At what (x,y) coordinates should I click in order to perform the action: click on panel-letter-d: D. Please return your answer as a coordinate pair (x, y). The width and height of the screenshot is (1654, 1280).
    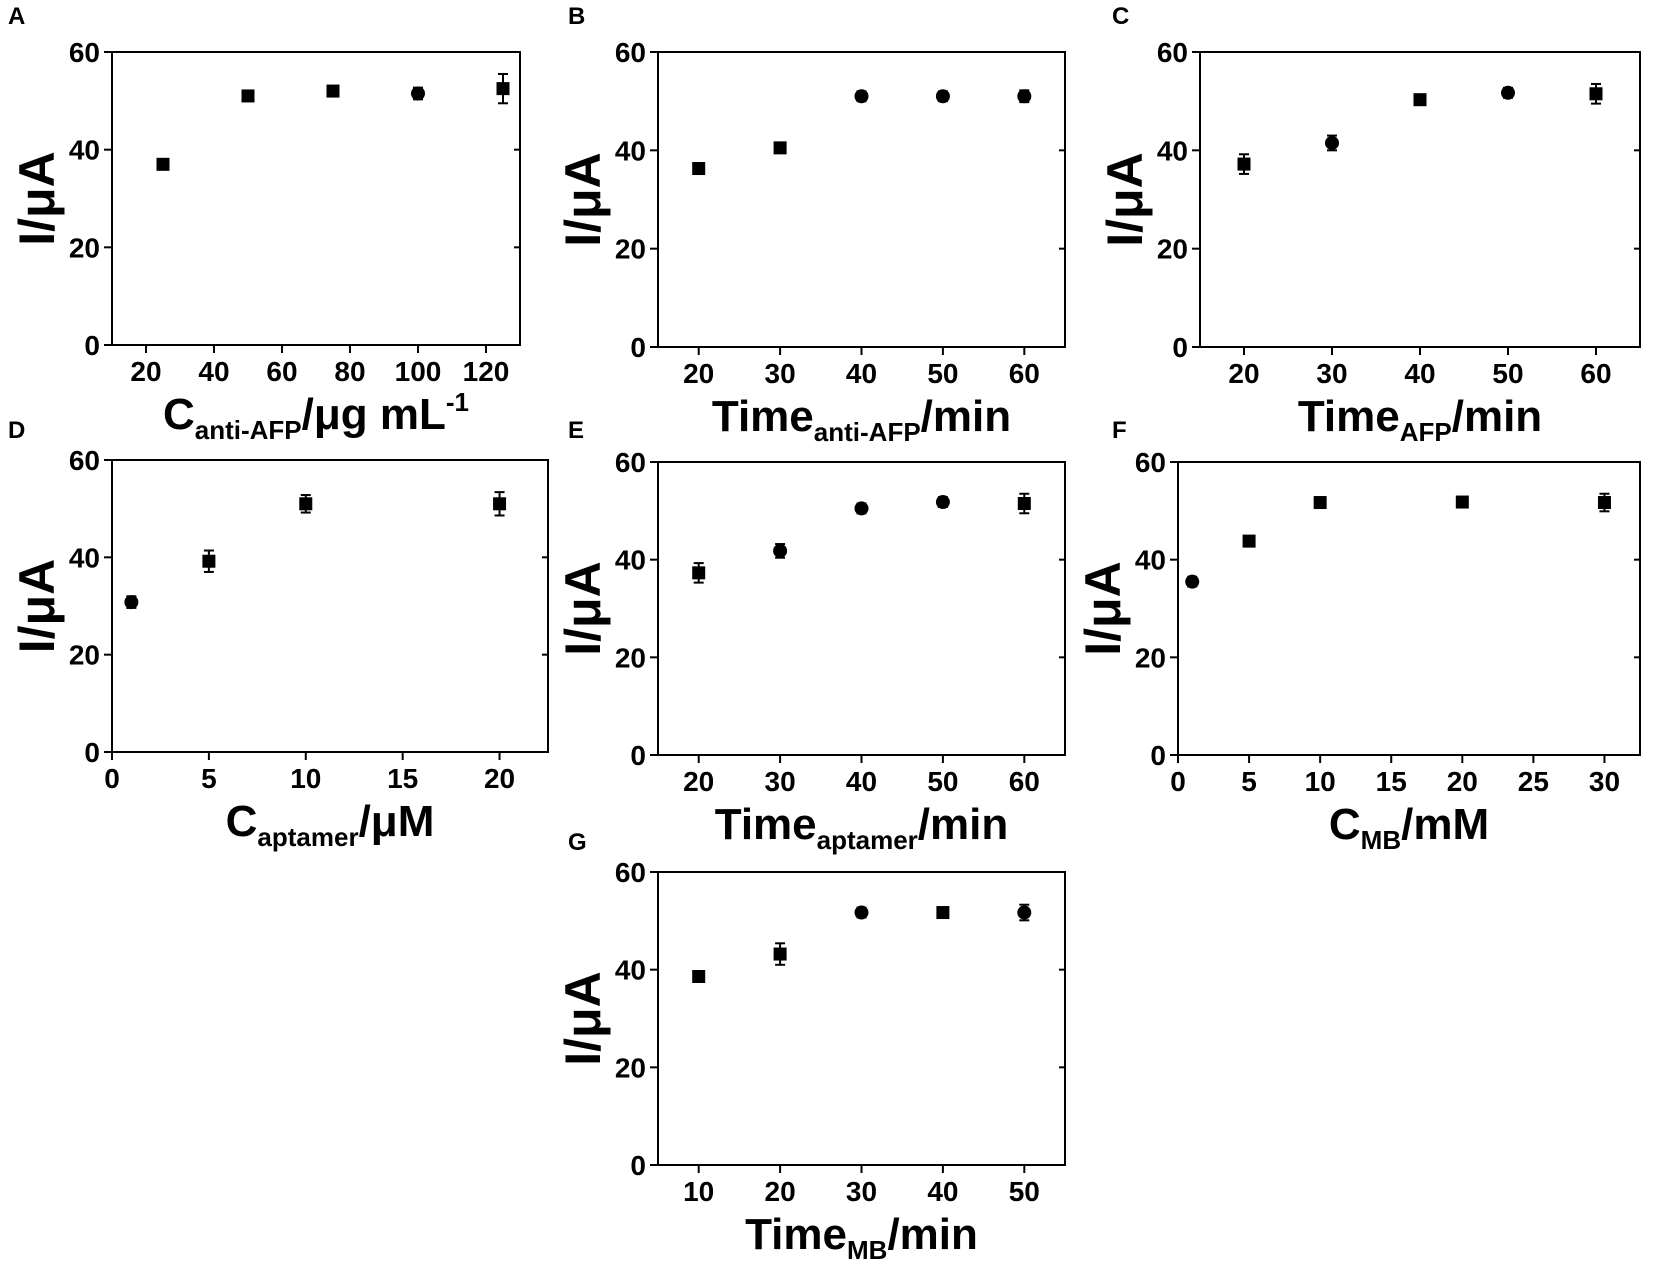
    Looking at the image, I should click on (16, 430).